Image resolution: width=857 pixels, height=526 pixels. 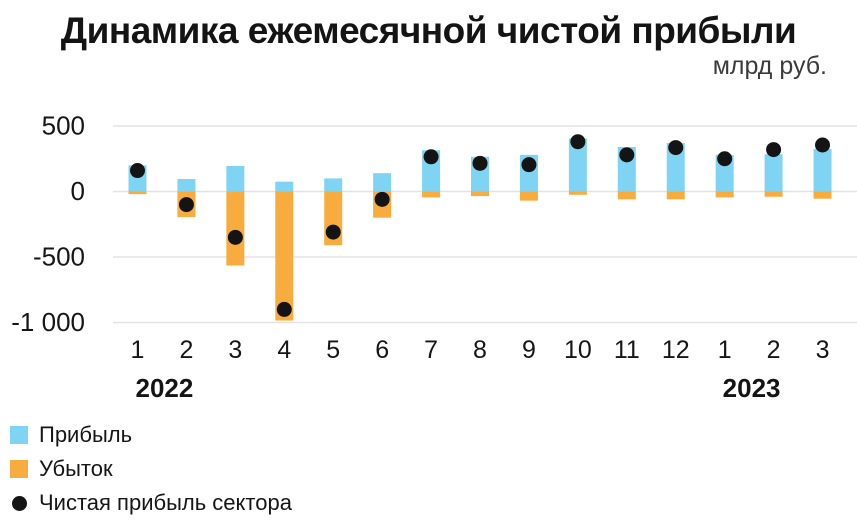 I want to click on legend-label-profit: Прибыль, so click(x=86, y=434).